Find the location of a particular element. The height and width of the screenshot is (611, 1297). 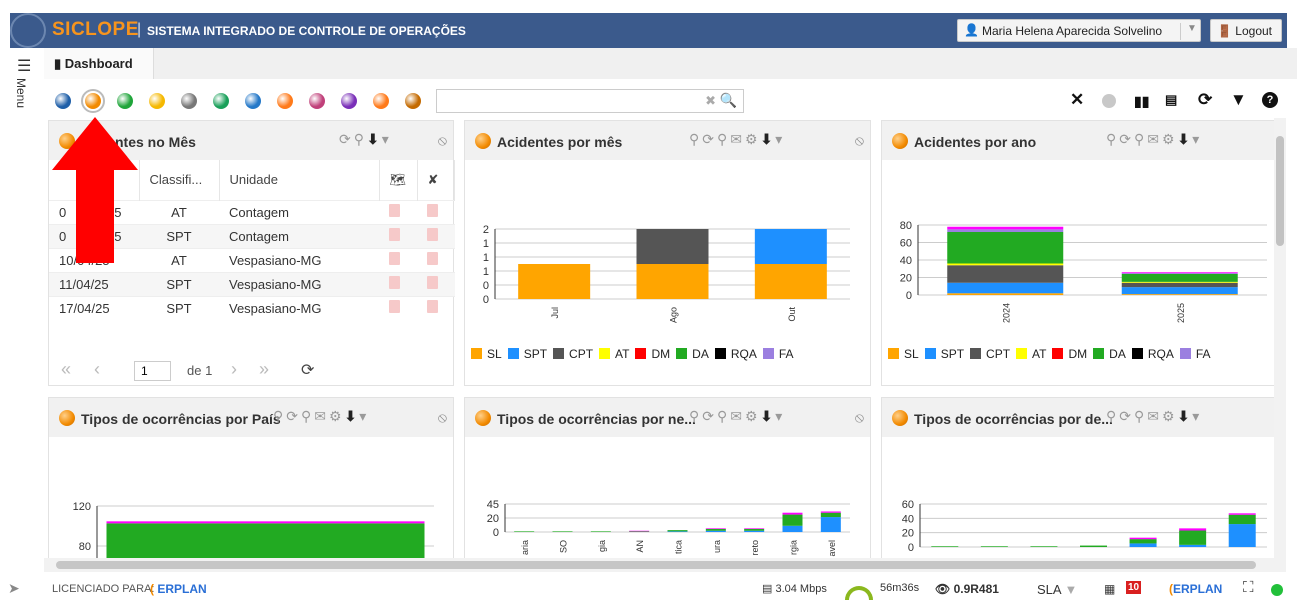

help-icon: ? is located at coordinates (1270, 100).